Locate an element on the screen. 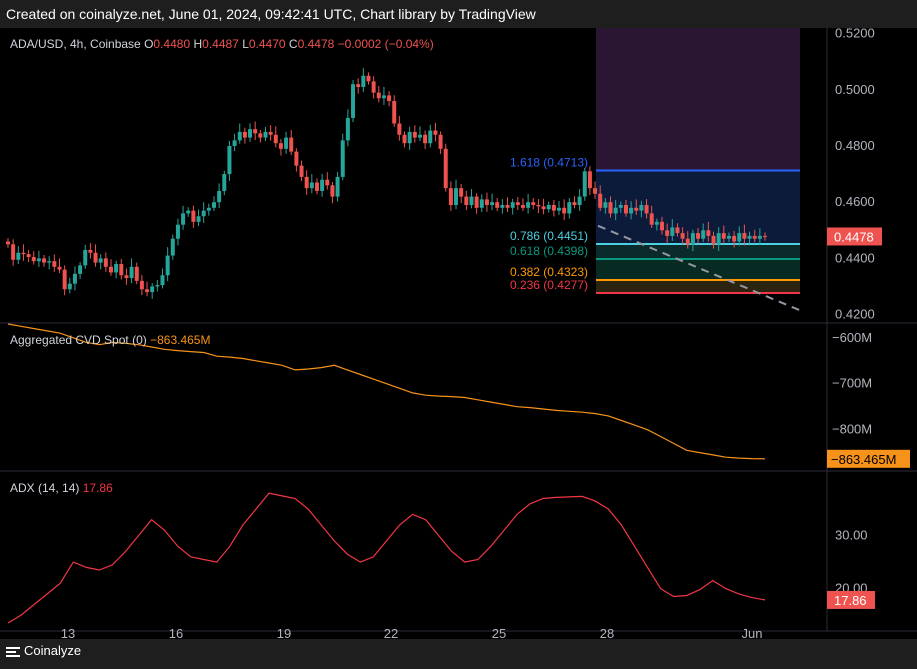 The height and width of the screenshot is (669, 917). last-price-label: 0.4478 is located at coordinates (854, 236).